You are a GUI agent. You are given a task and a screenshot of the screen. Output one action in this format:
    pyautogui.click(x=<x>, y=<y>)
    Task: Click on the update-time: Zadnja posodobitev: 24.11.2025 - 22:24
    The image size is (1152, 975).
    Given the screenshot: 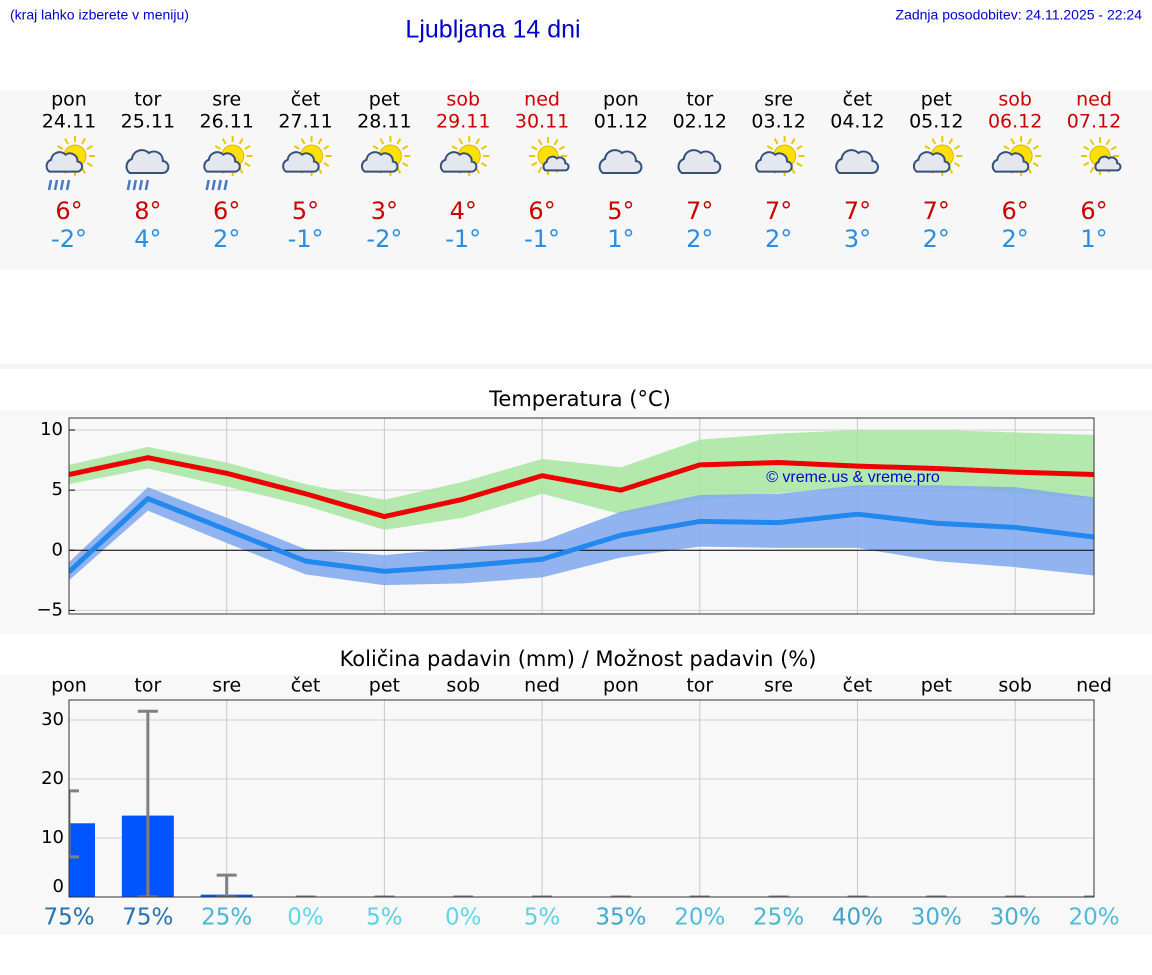 What is the action you would take?
    pyautogui.click(x=1019, y=15)
    